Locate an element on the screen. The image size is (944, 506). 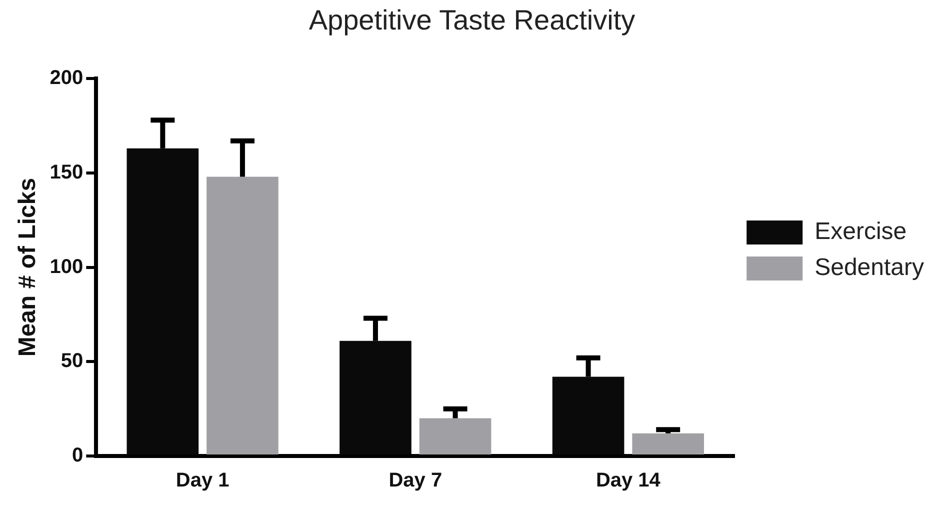
x-tick-label: Day 7 is located at coordinates (415, 481).